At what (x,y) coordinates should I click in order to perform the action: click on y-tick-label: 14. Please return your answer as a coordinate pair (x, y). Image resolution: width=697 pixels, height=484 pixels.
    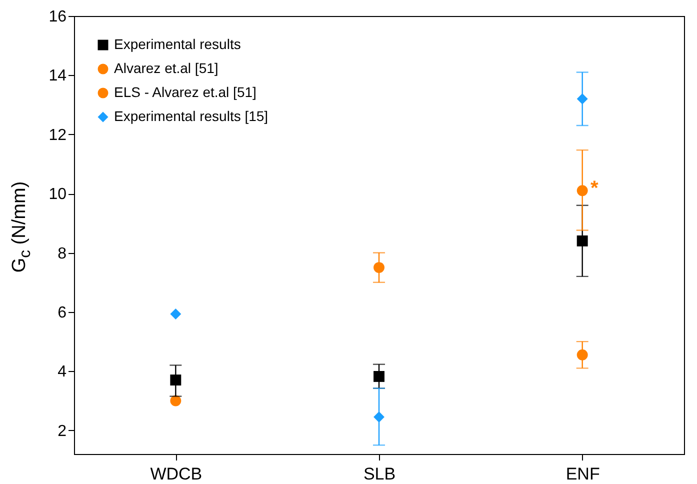
    Looking at the image, I should click on (57, 76).